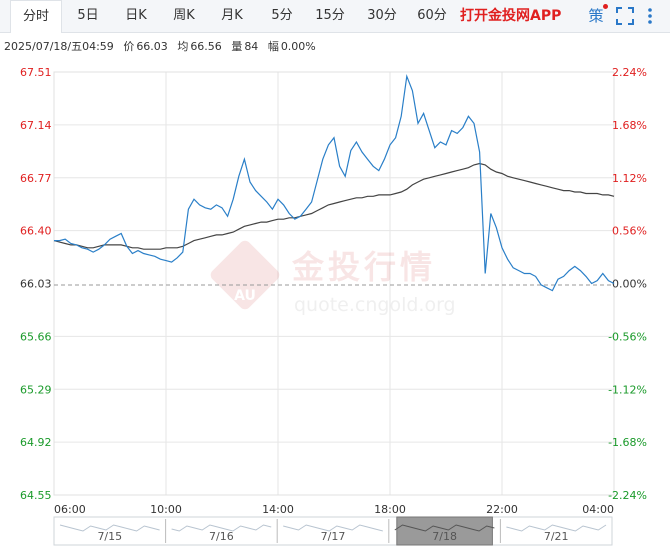 This screenshot has height=546, width=670. Describe the element at coordinates (36, 336) in the screenshot. I see `y-tick-label: 65.66` at that location.